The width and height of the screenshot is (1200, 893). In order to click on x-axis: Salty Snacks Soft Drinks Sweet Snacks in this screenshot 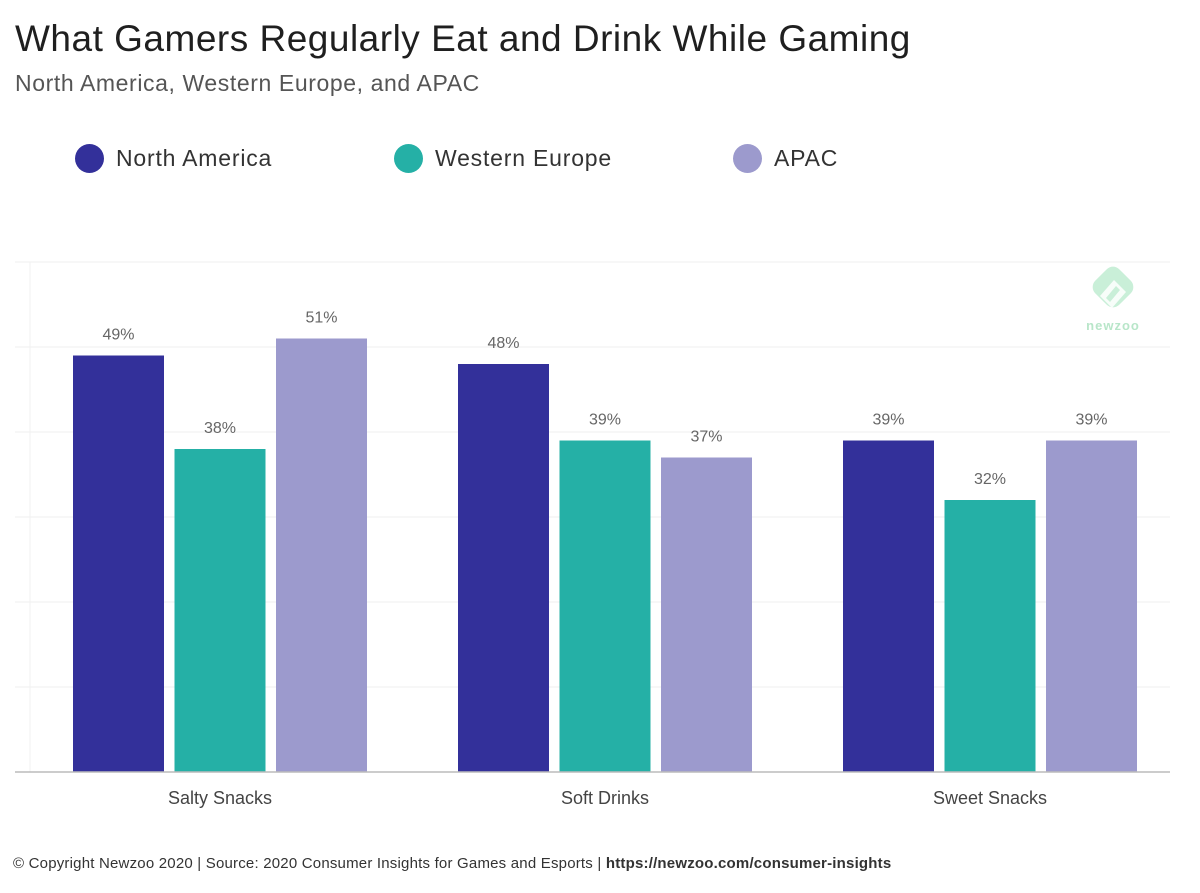, I will do `click(592, 789)`.